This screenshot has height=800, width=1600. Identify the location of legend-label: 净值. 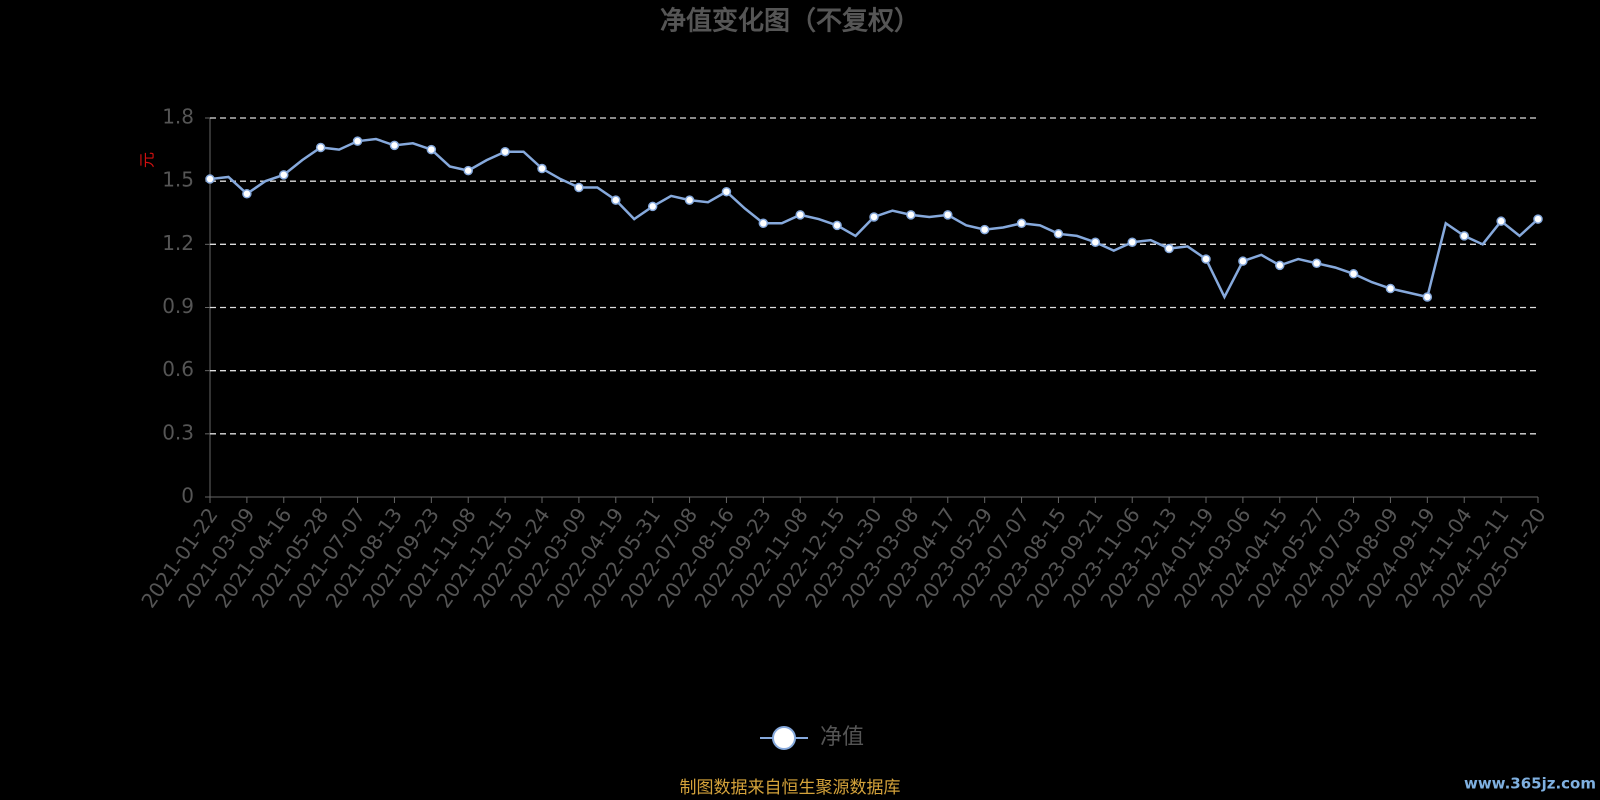
(842, 737).